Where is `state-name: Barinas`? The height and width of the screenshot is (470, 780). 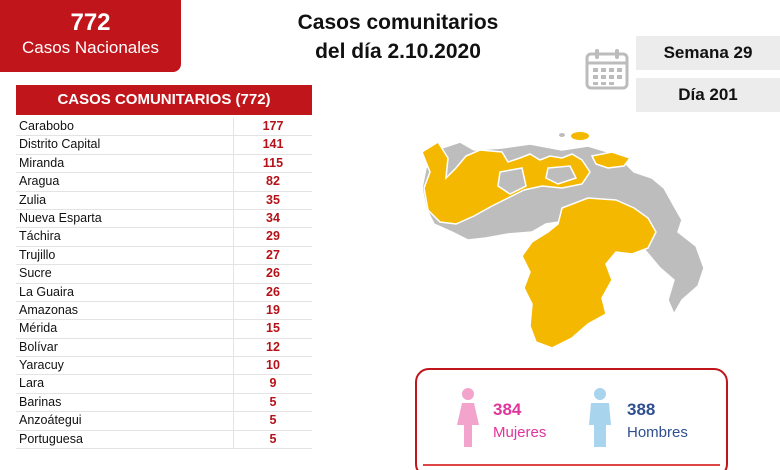
state-name: Barinas is located at coordinates (40, 401).